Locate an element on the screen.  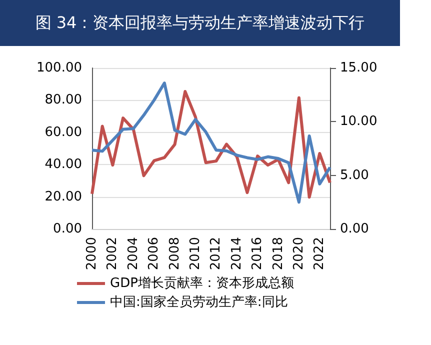
x-tick-label: 2016 is located at coordinates (258, 253).